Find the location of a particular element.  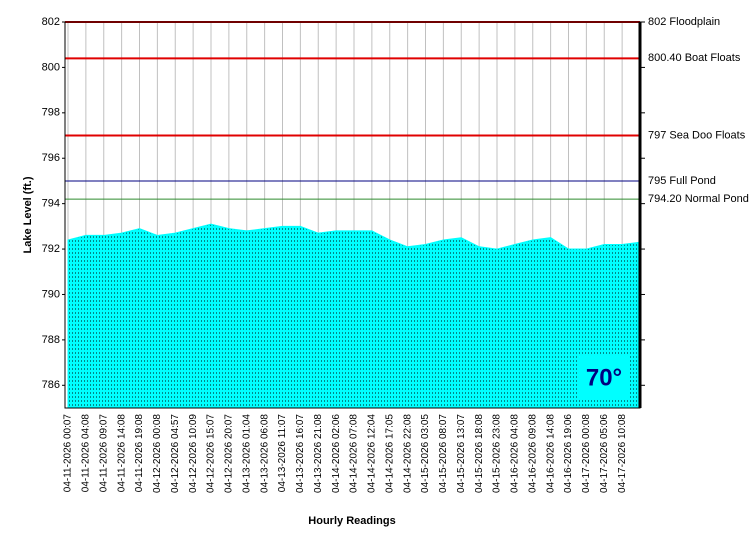

reference-label: 800.40 Boat Floats is located at coordinates (694, 58).